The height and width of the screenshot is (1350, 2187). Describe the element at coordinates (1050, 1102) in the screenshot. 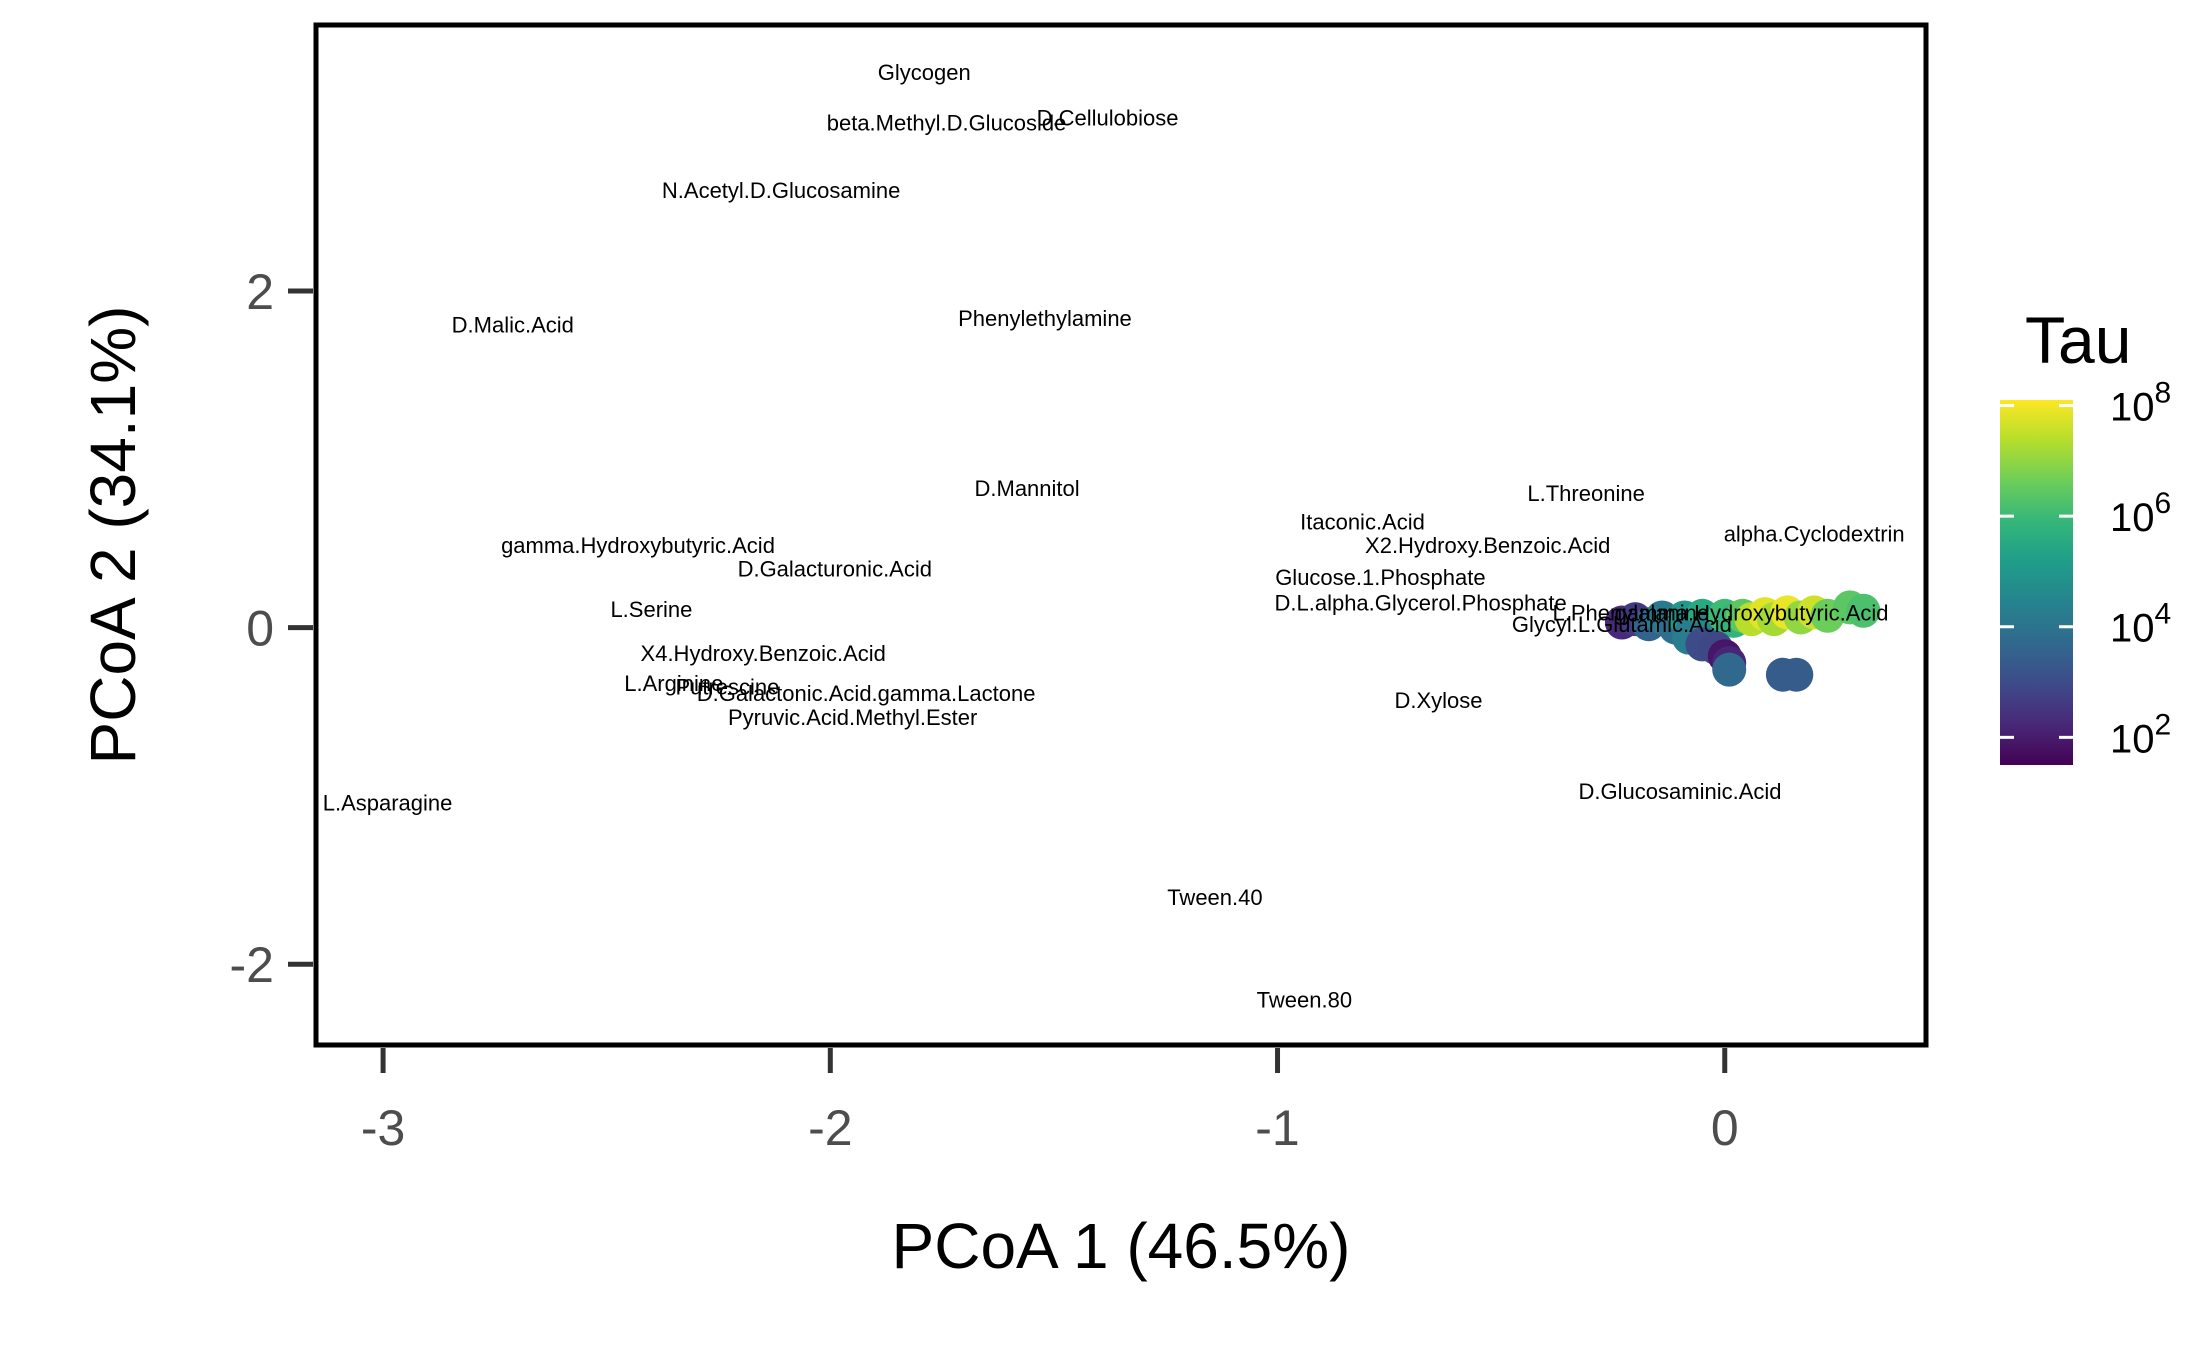

I see `x-axis: -3 -2 -1 0` at that location.